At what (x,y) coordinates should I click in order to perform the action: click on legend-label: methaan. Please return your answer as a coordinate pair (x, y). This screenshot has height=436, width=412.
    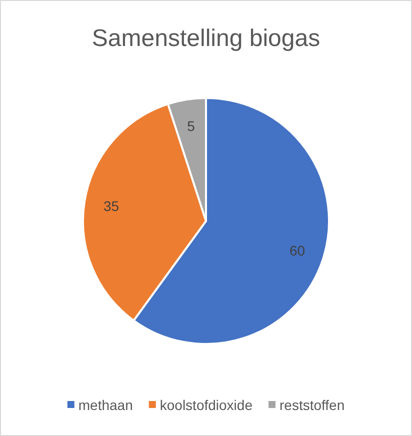
    Looking at the image, I should click on (105, 405).